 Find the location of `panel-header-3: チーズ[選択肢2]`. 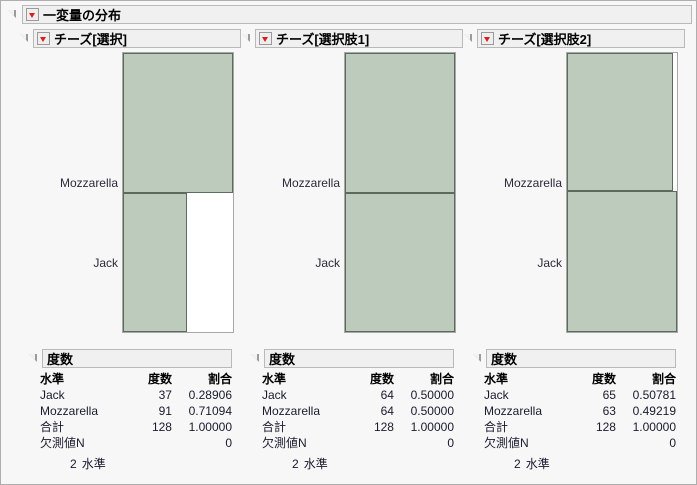

panel-header-3: チーズ[選択肢2] is located at coordinates (574, 38).